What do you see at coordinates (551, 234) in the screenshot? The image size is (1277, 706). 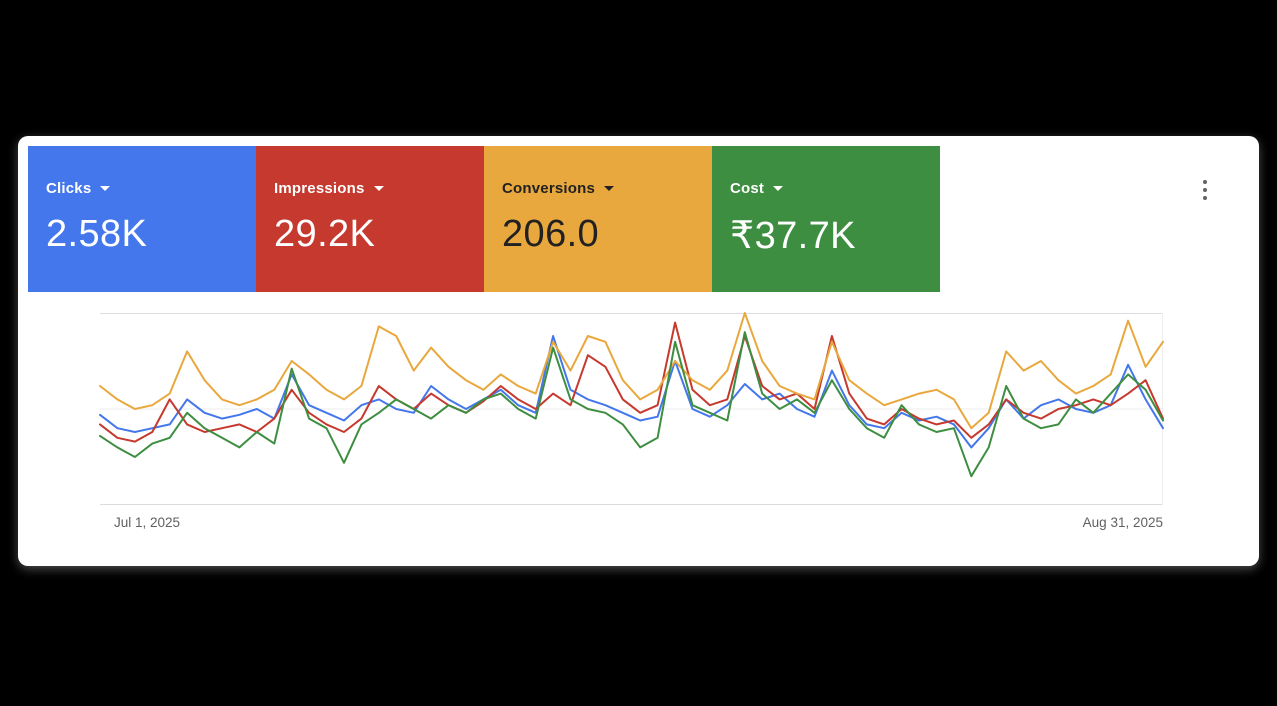 I see `metric-value: 206.0` at bounding box center [551, 234].